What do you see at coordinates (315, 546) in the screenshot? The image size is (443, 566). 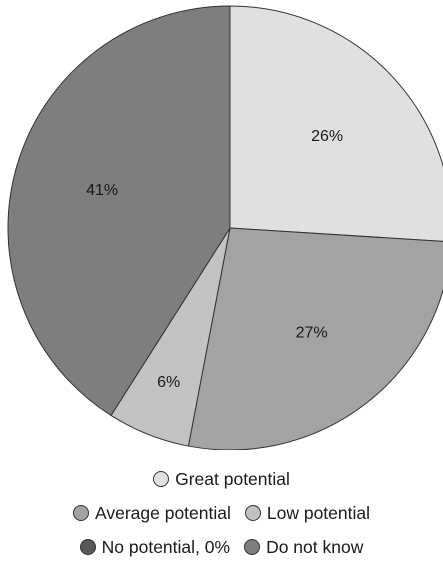 I see `legend-label-do-not-know: Do not know` at bounding box center [315, 546].